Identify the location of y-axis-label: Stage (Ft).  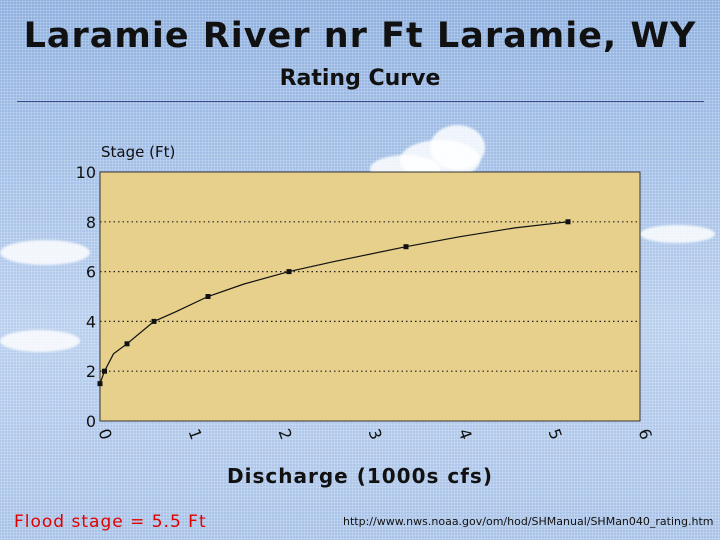
(138, 152).